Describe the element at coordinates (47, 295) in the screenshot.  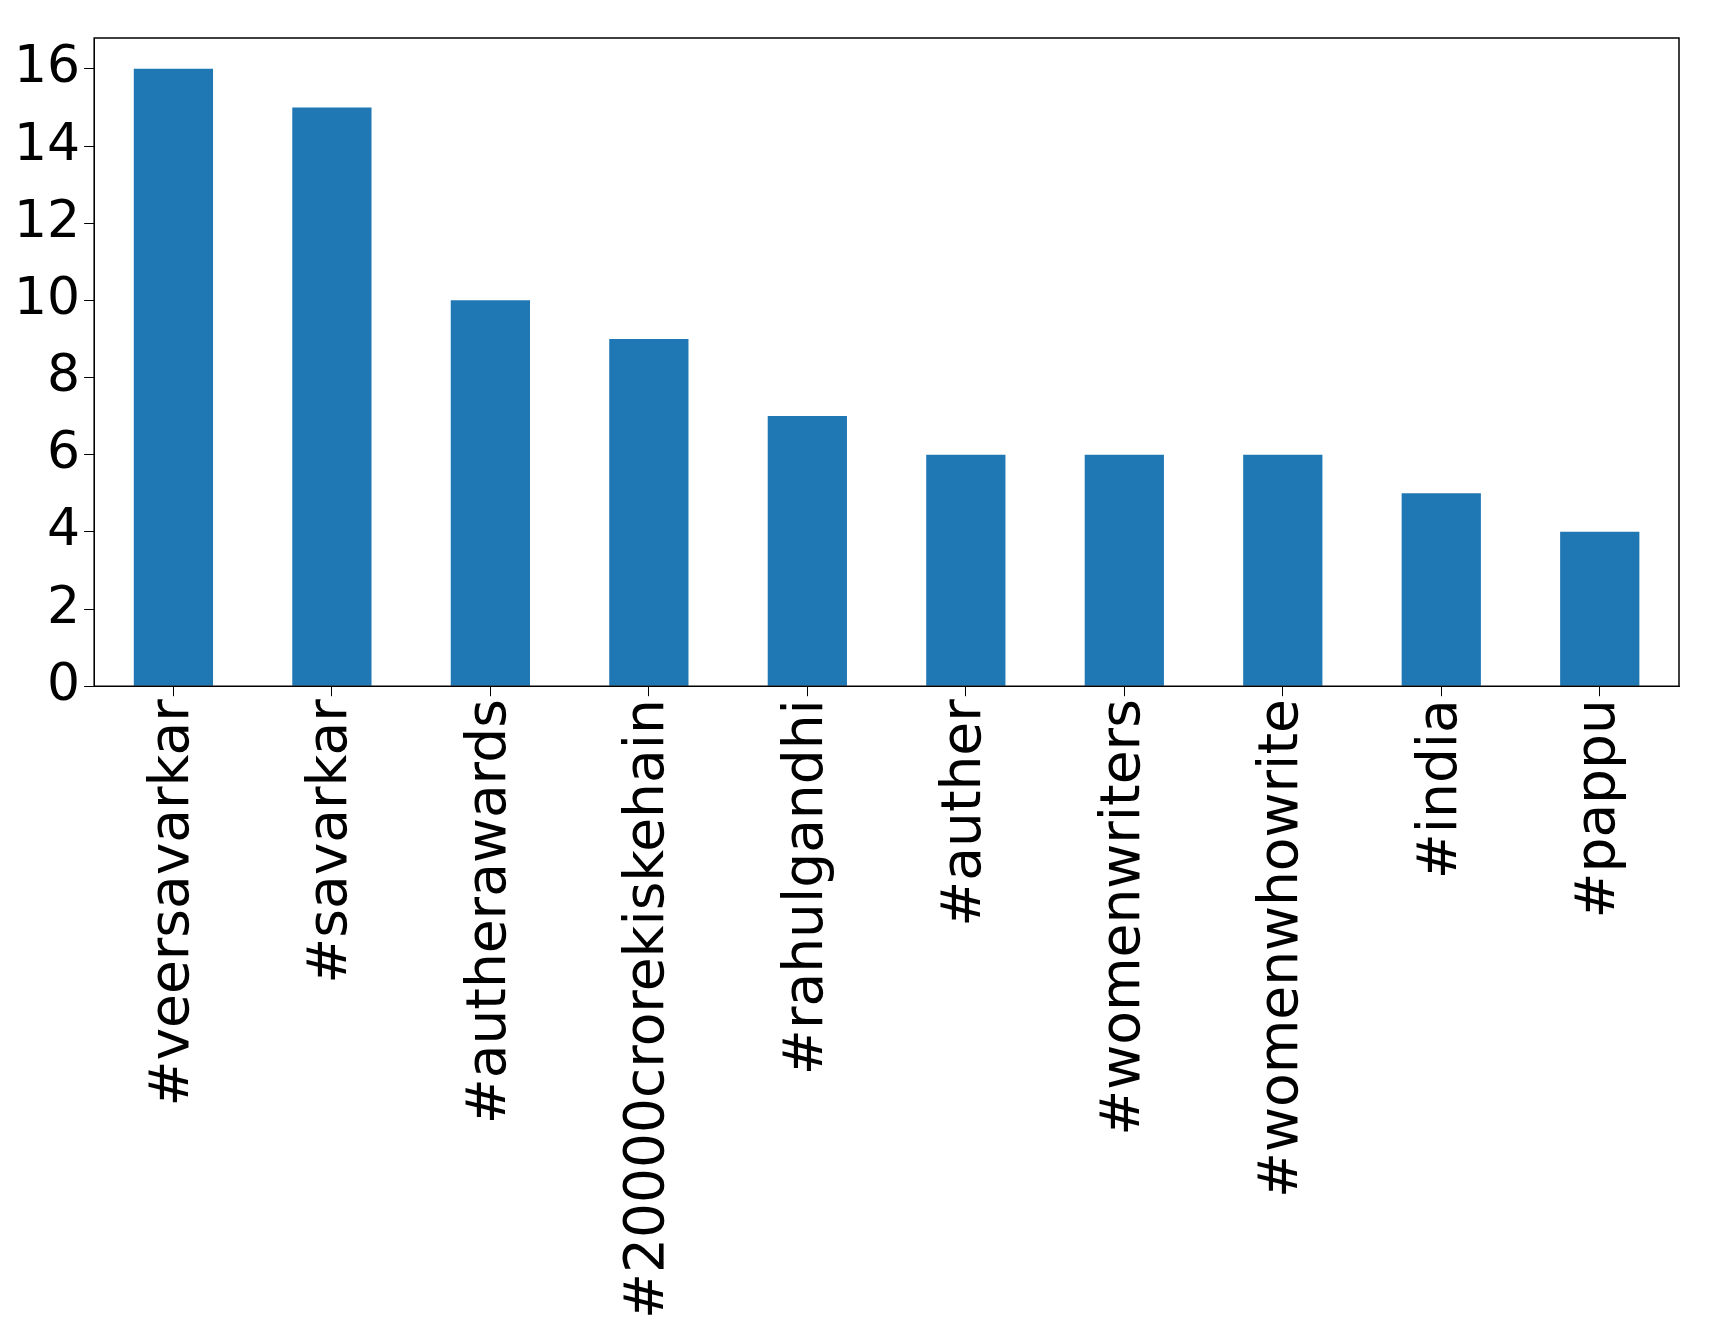
I see `y-tick-label: 10` at that location.